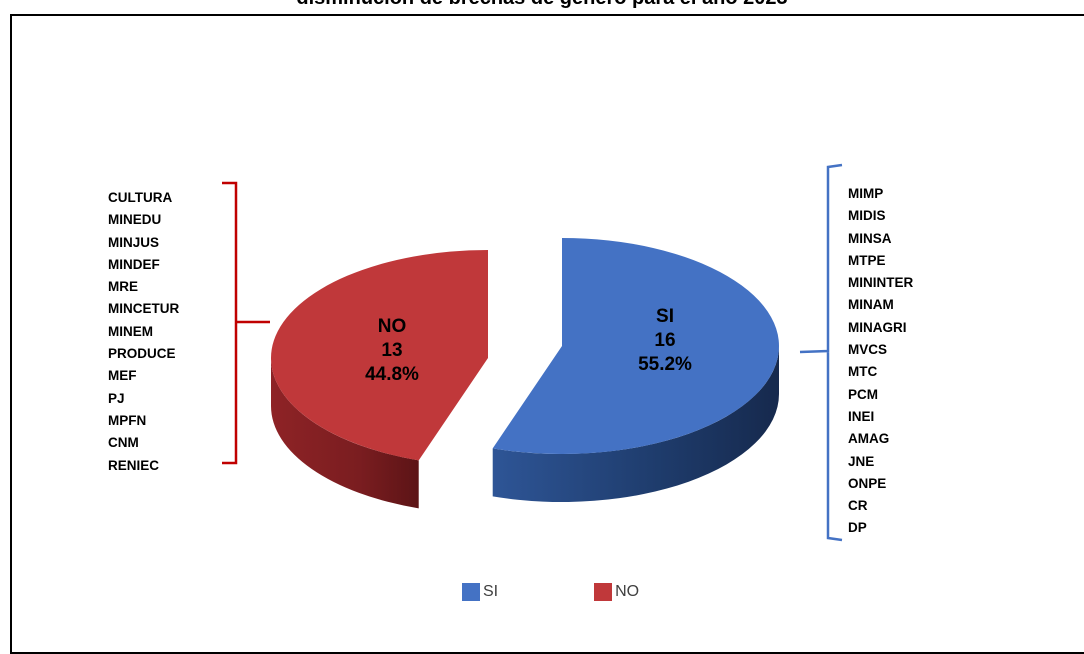  What do you see at coordinates (858, 506) in the screenshot?
I see `si-organization-item: CR` at bounding box center [858, 506].